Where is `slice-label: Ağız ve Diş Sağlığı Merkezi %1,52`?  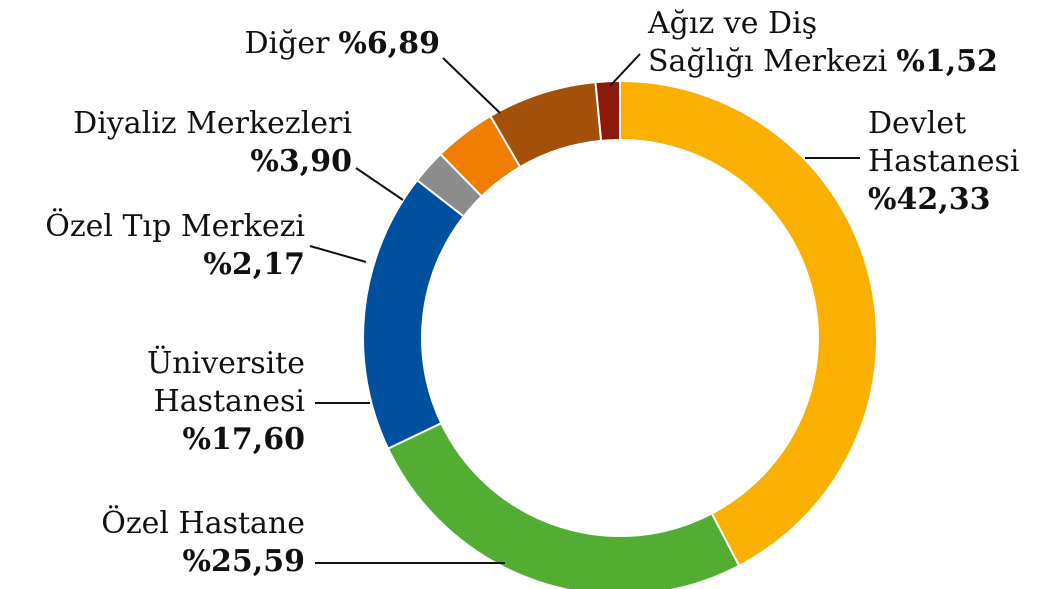
slice-label: Ağız ve Diş Sağlığı Merkezi %1,52 is located at coordinates (823, 43).